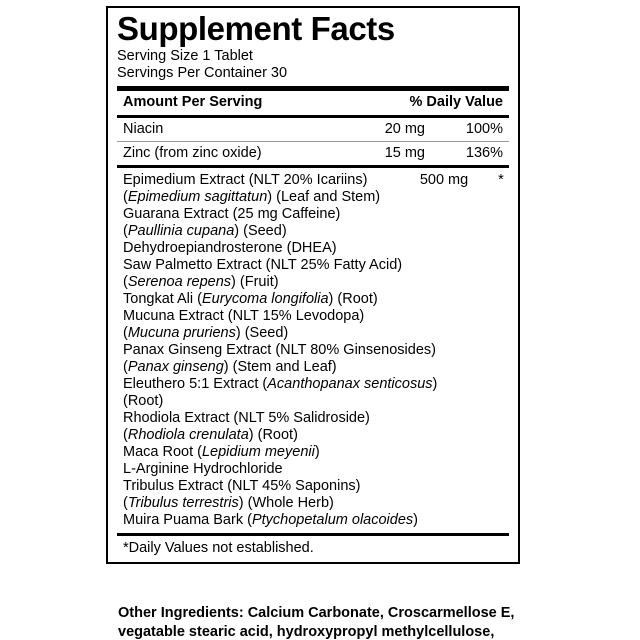  I want to click on ingredient-text: Epimedium Extract (NLT 20% Icariins), so click(245, 180).